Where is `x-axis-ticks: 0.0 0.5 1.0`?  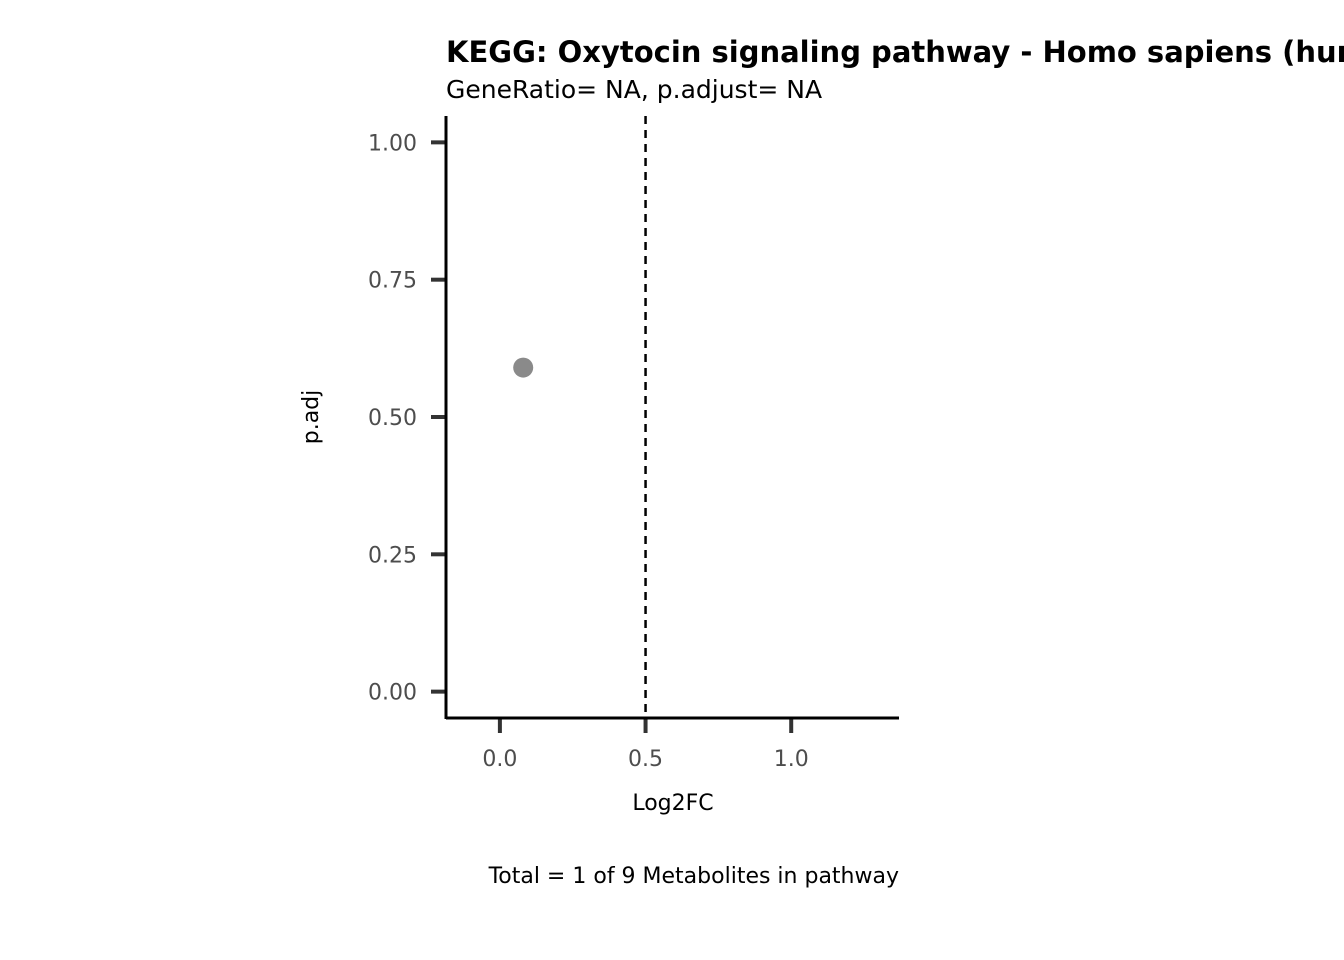
x-axis-ticks: 0.0 0.5 1.0 is located at coordinates (645, 745).